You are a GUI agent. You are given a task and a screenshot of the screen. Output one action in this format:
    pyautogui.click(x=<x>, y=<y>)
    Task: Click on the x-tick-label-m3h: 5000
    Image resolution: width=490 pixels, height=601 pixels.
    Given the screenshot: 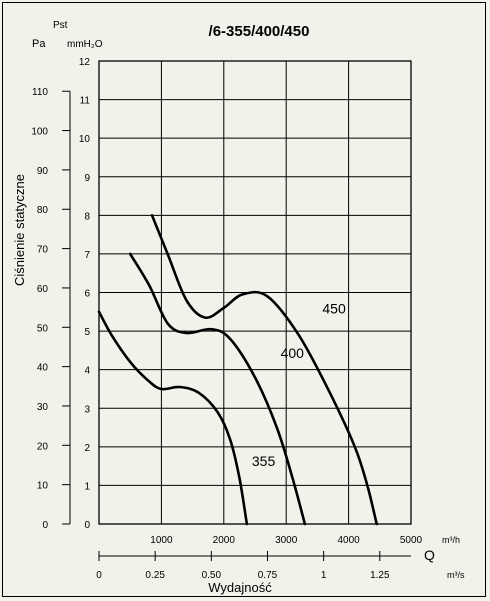 What is the action you would take?
    pyautogui.click(x=411, y=540)
    